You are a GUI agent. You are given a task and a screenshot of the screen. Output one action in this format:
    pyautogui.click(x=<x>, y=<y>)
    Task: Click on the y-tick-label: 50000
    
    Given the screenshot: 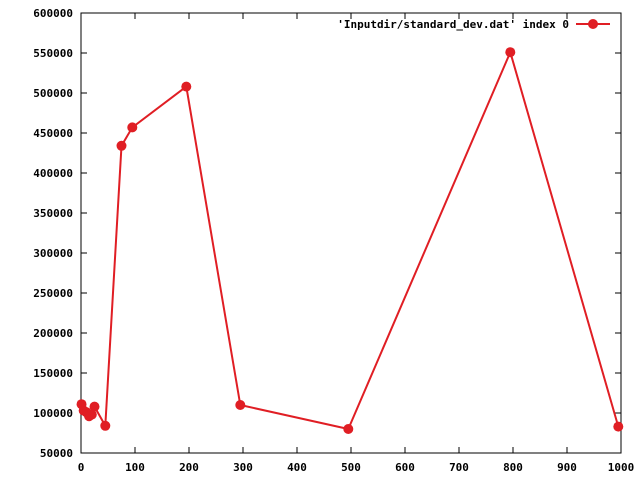 What is the action you would take?
    pyautogui.click(x=56, y=453)
    